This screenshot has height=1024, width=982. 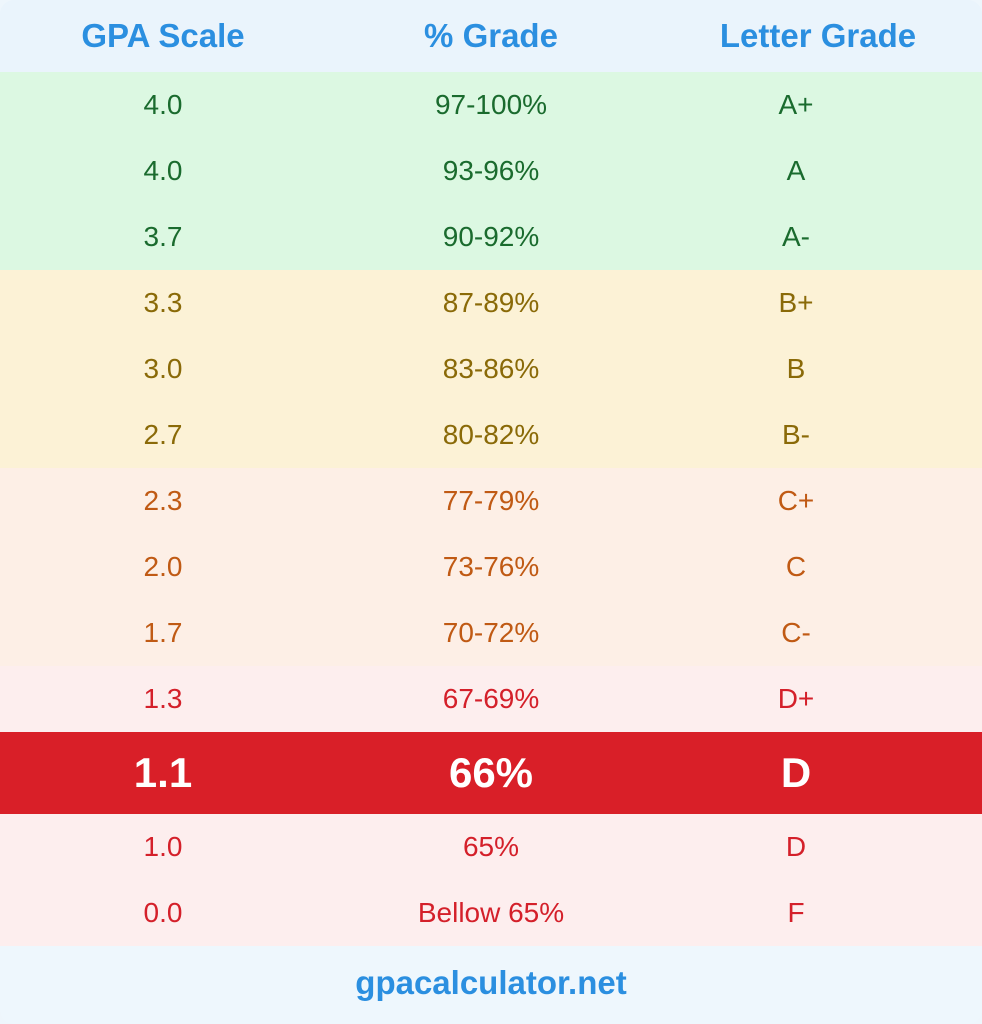 What do you see at coordinates (796, 236) in the screenshot?
I see `letter-cell: A-` at bounding box center [796, 236].